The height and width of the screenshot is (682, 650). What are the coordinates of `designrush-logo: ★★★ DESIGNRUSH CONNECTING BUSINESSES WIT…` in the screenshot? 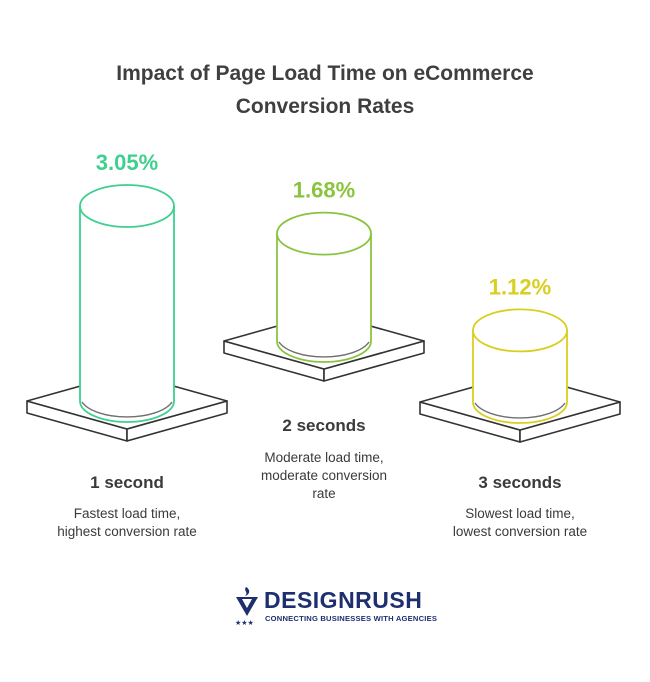 It's located at (335, 606).